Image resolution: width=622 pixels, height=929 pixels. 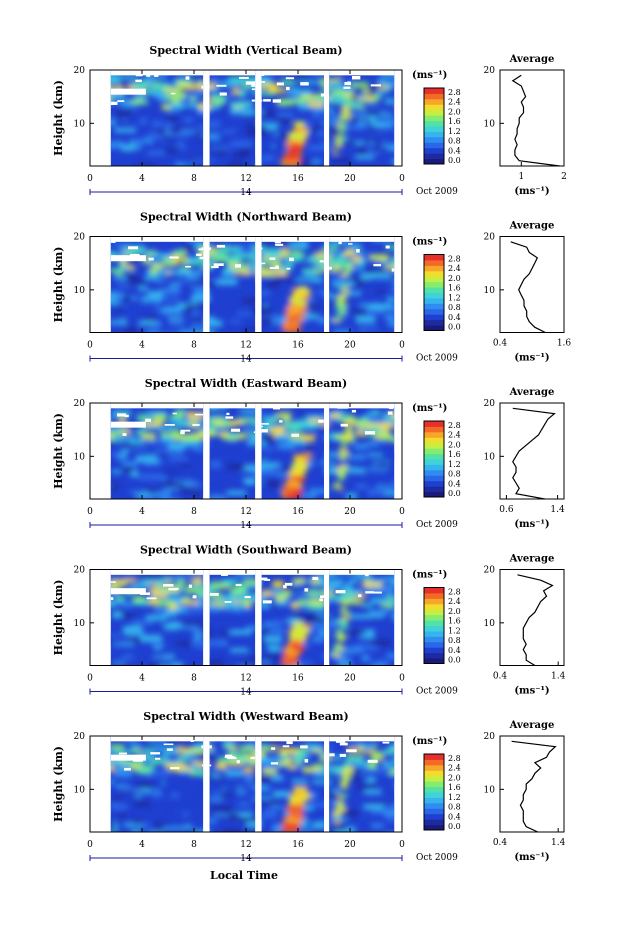 I want to click on colorbar-tick-label: 1.2, so click(x=454, y=131).